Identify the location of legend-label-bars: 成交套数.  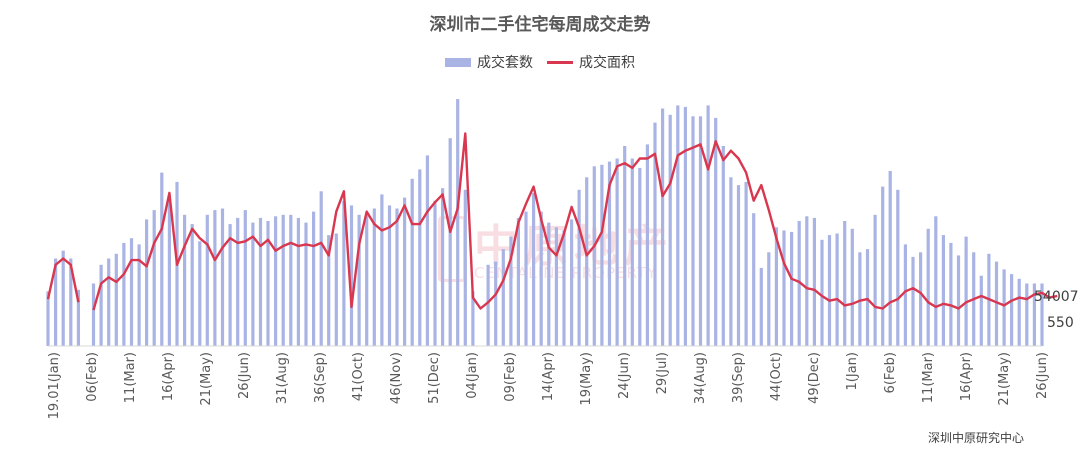
(505, 63).